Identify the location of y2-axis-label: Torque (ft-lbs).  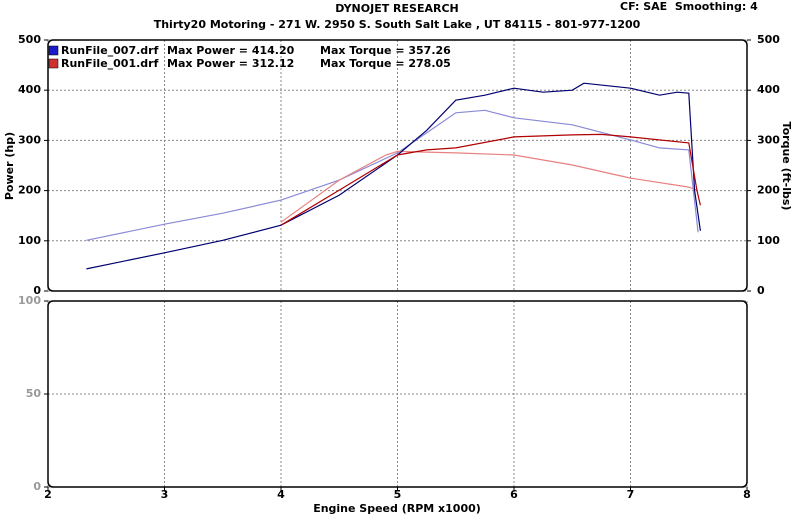
(786, 166).